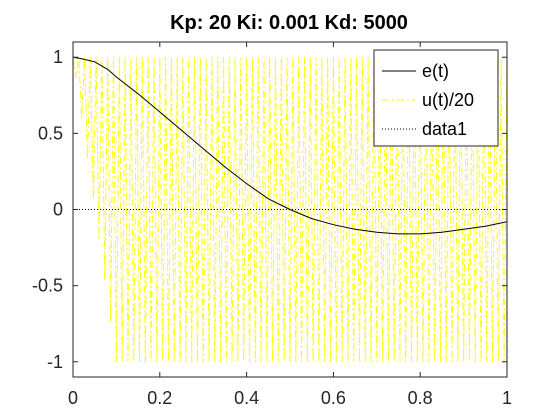 This screenshot has width=560, height=420. Describe the element at coordinates (159, 398) in the screenshot. I see `x-tick-label: 0.2` at that location.